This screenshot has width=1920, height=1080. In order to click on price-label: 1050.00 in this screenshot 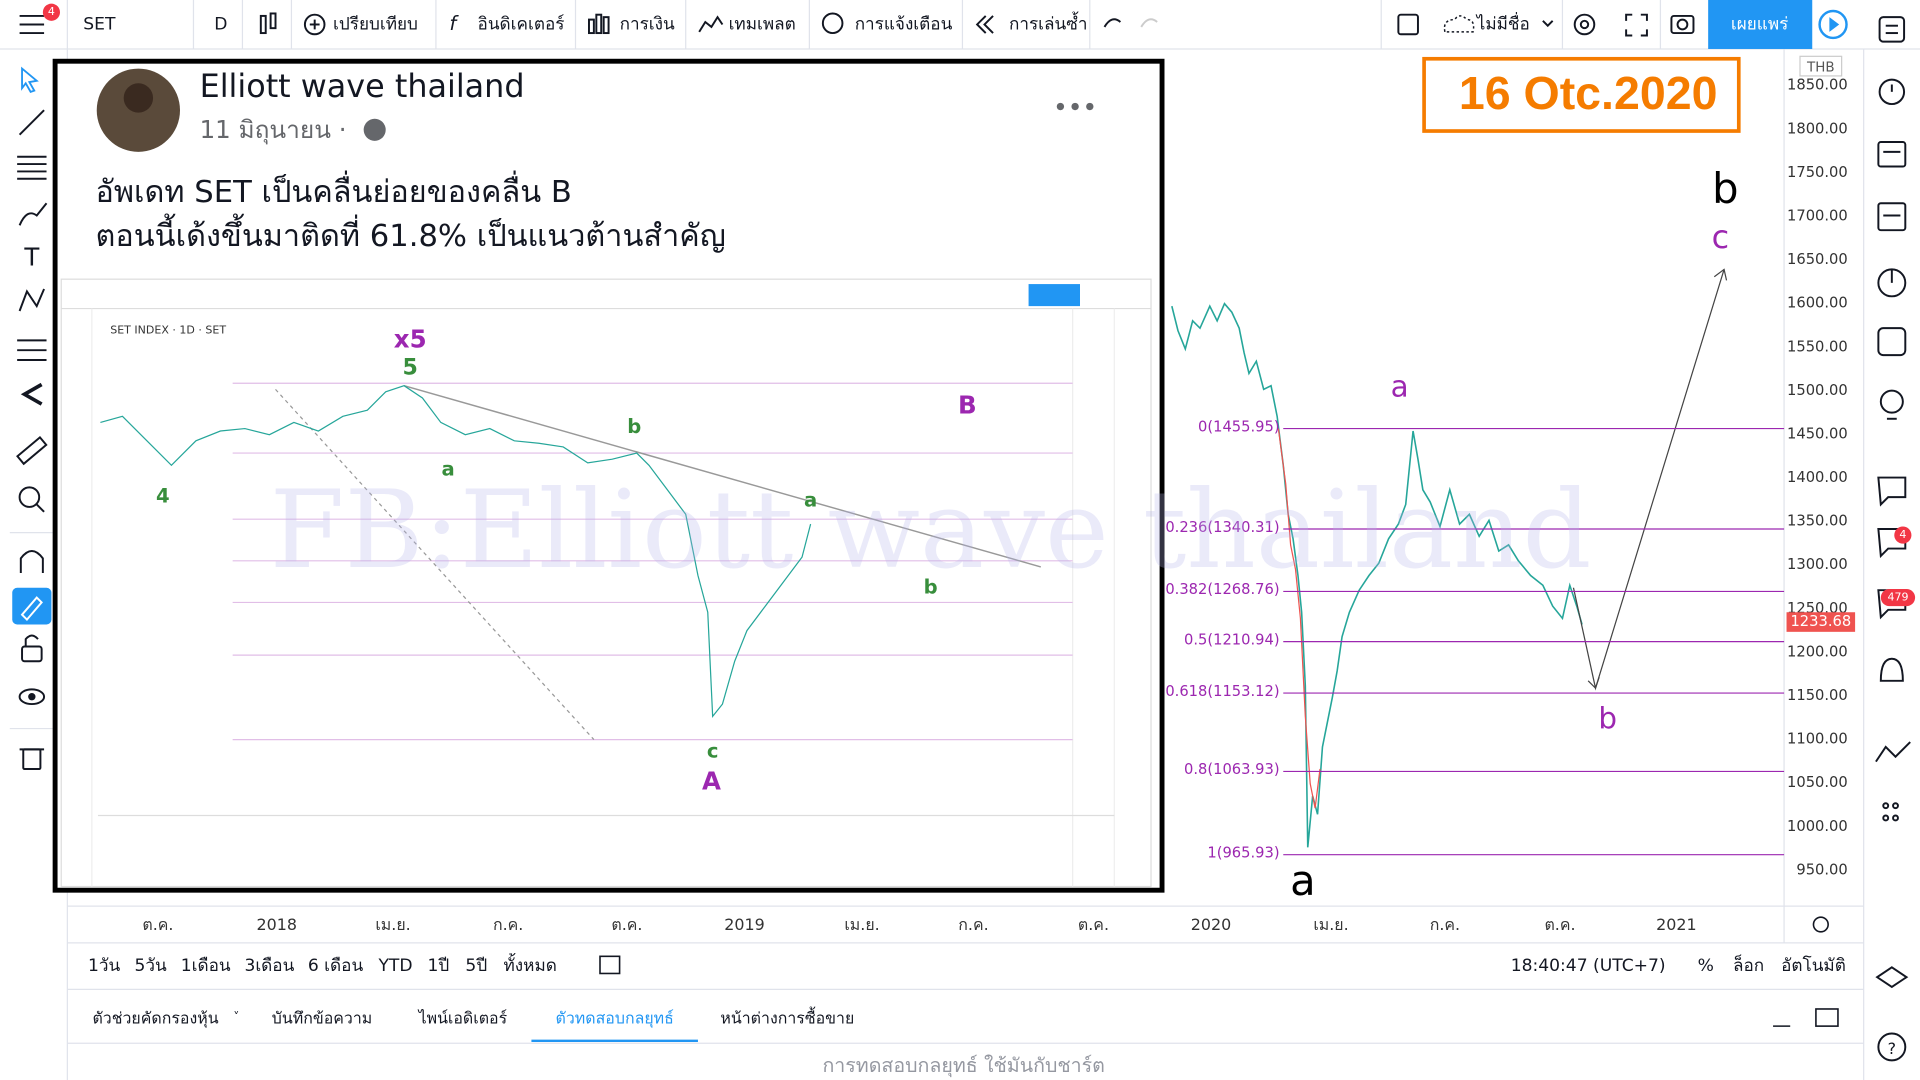, I will do `click(1817, 782)`.